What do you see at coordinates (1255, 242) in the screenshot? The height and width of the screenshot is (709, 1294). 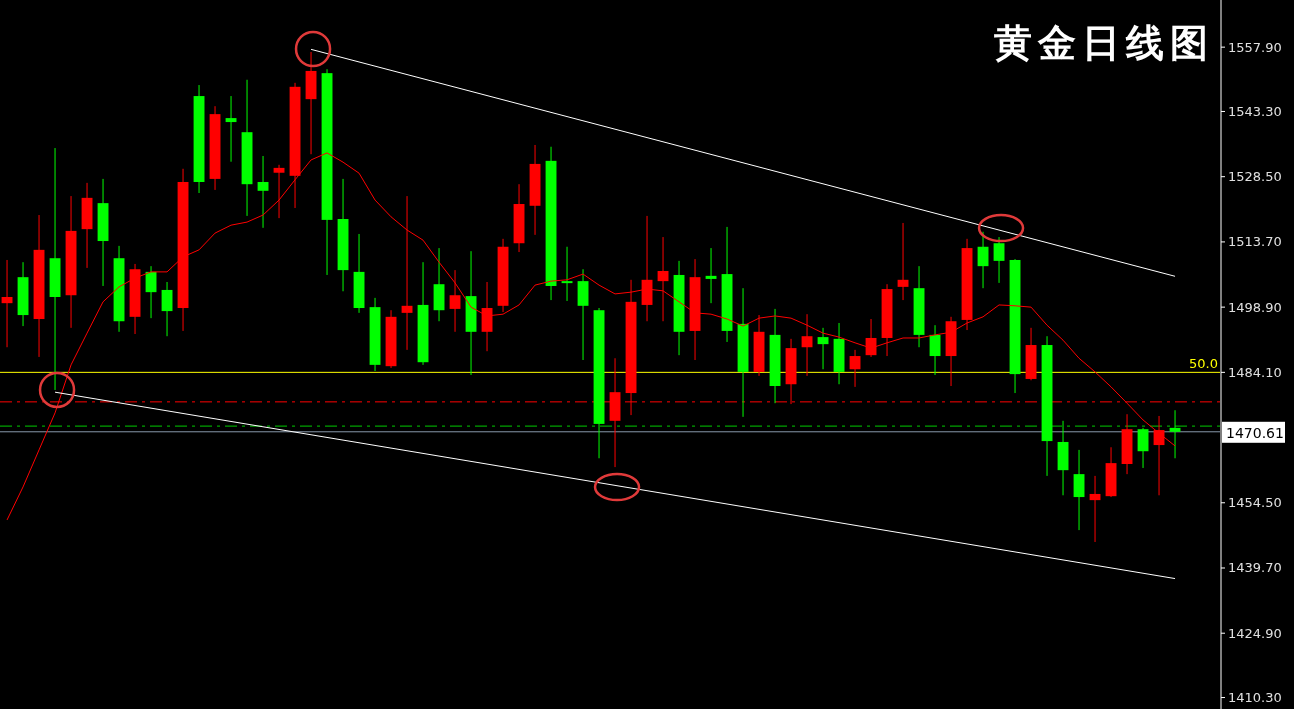 I see `y-tick-label: 1513.70` at bounding box center [1255, 242].